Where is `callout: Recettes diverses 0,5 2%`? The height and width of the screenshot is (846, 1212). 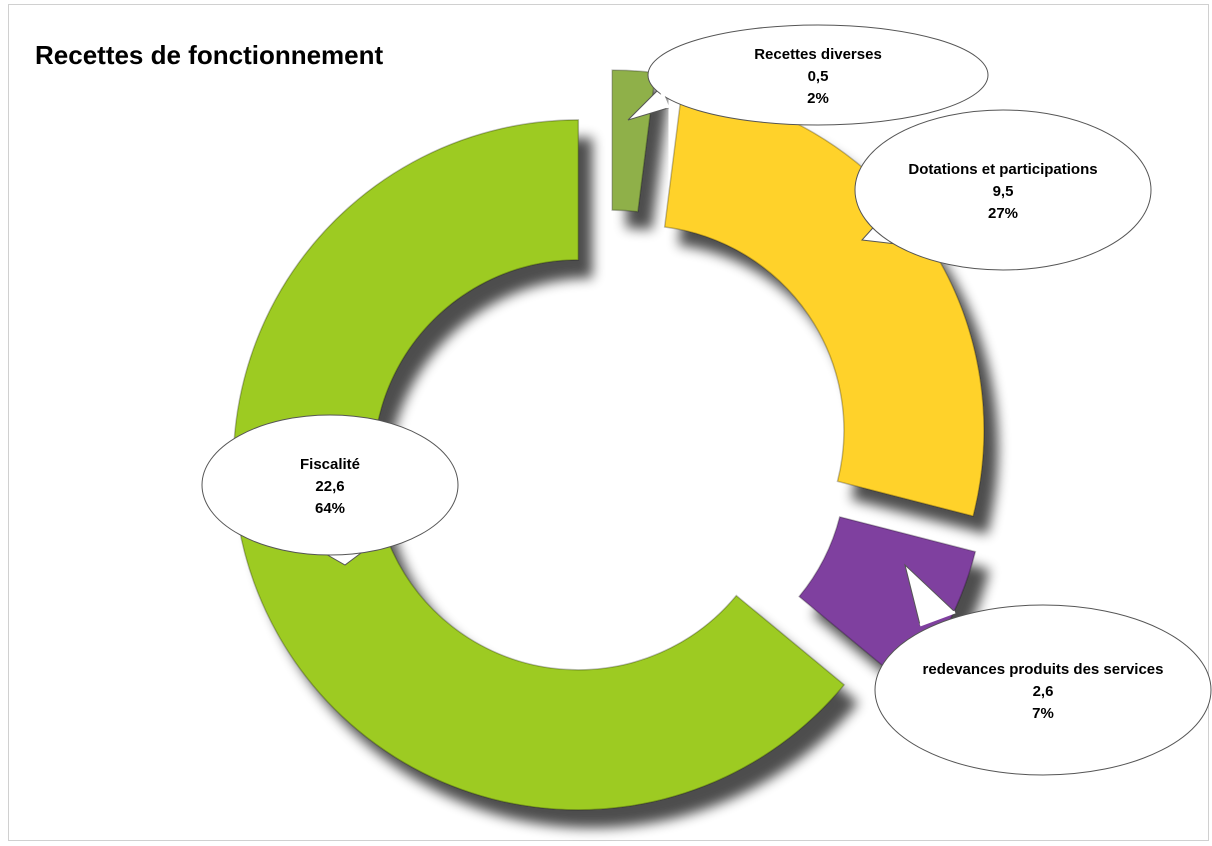
callout: Recettes diverses 0,5 2% is located at coordinates (808, 75).